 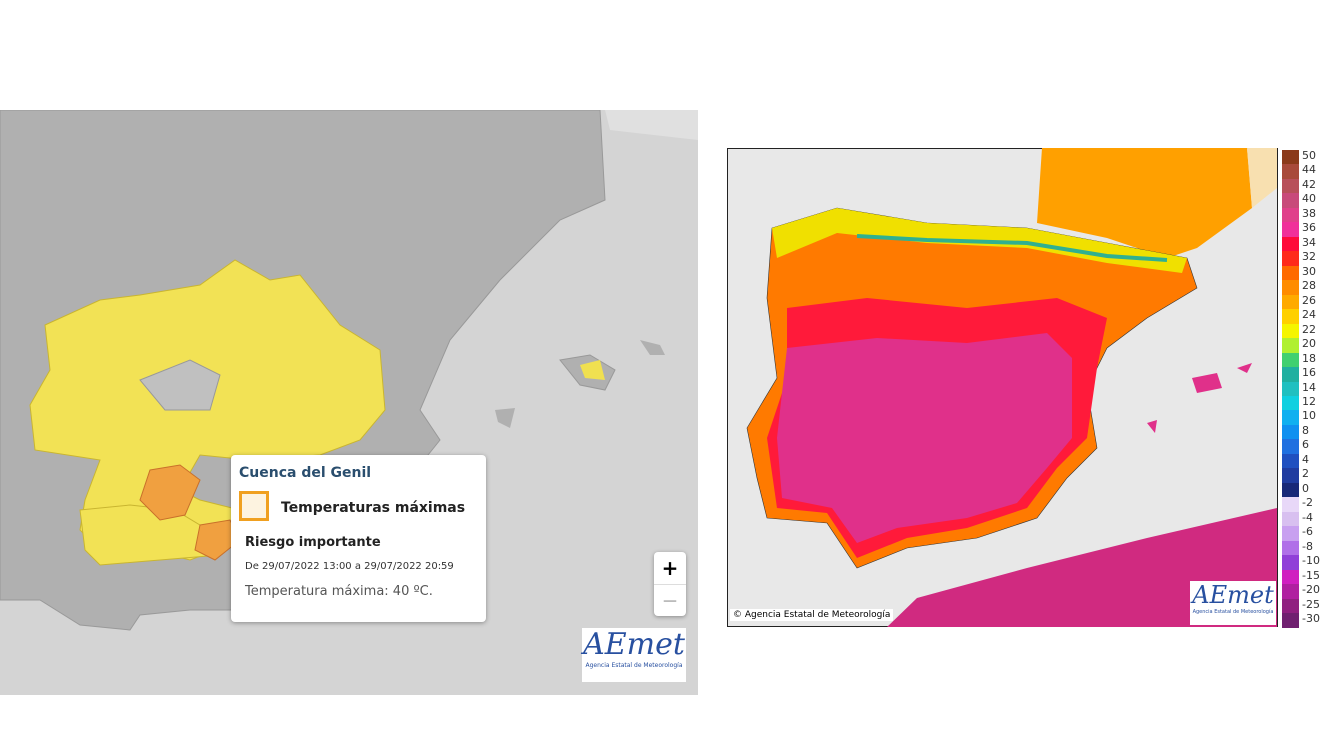 I want to click on legend-label: 38, so click(x=1309, y=213).